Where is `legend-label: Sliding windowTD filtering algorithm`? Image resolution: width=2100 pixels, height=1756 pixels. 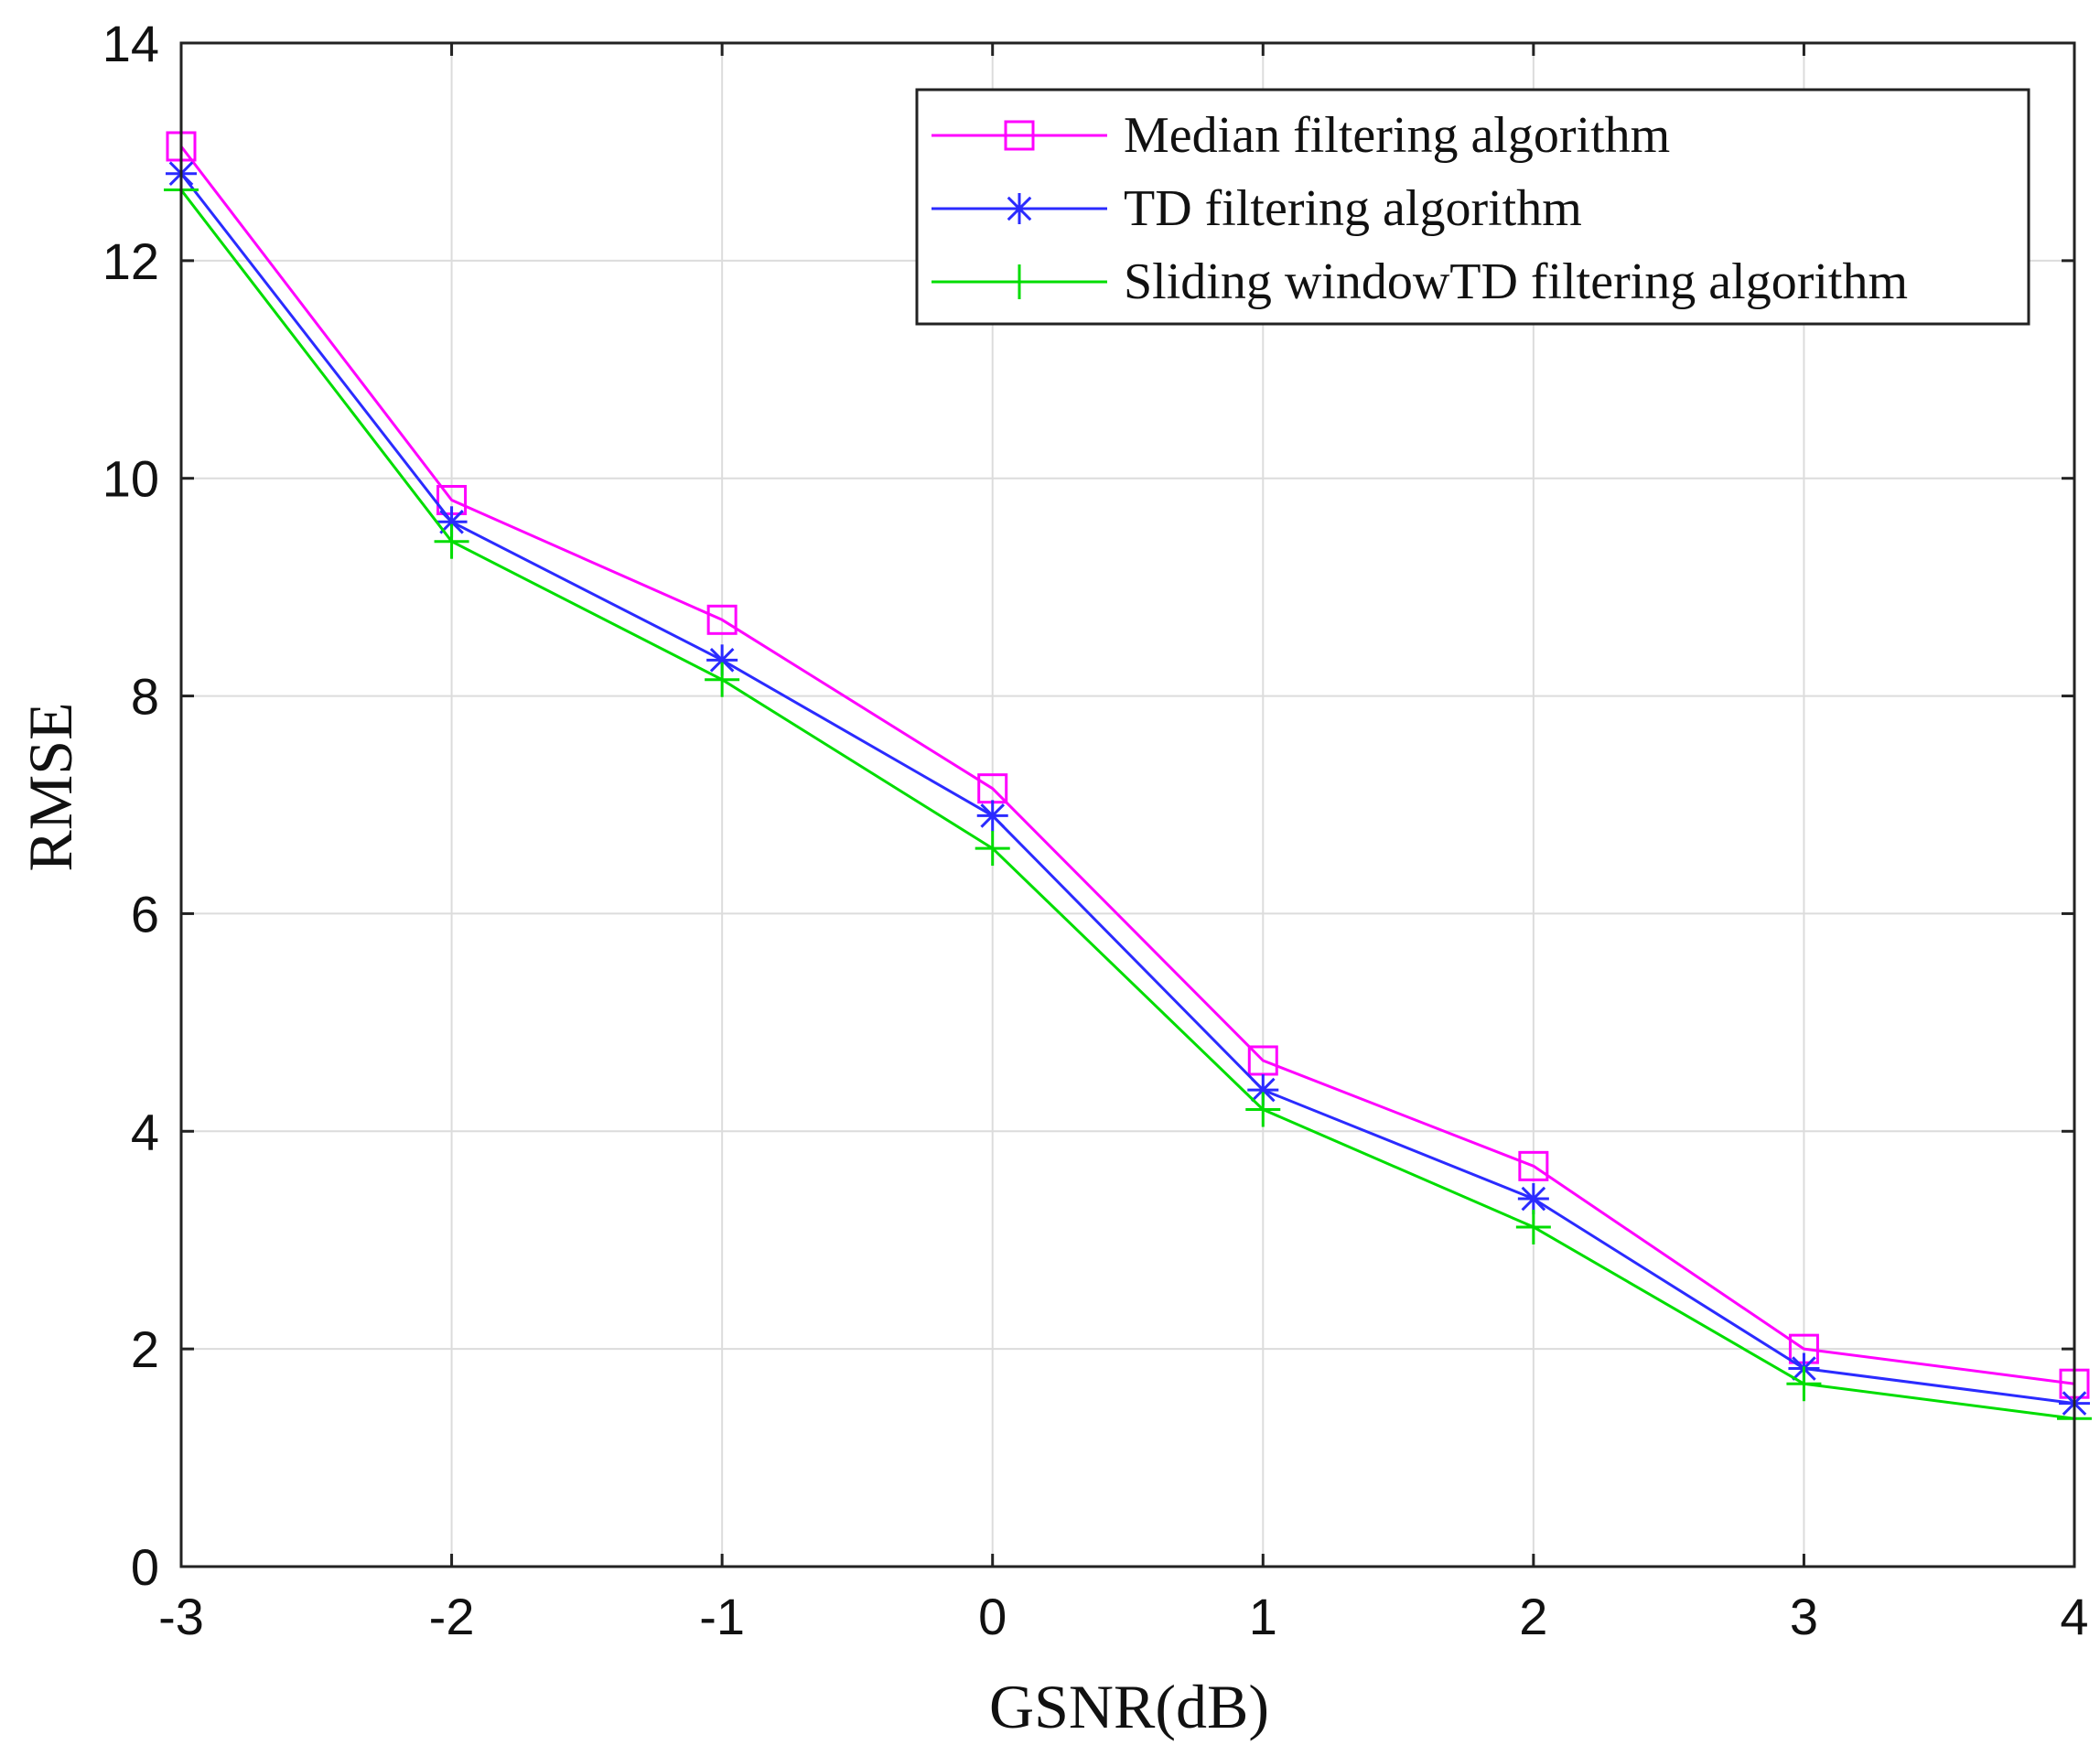 legend-label: Sliding windowTD filtering algorithm is located at coordinates (1516, 281).